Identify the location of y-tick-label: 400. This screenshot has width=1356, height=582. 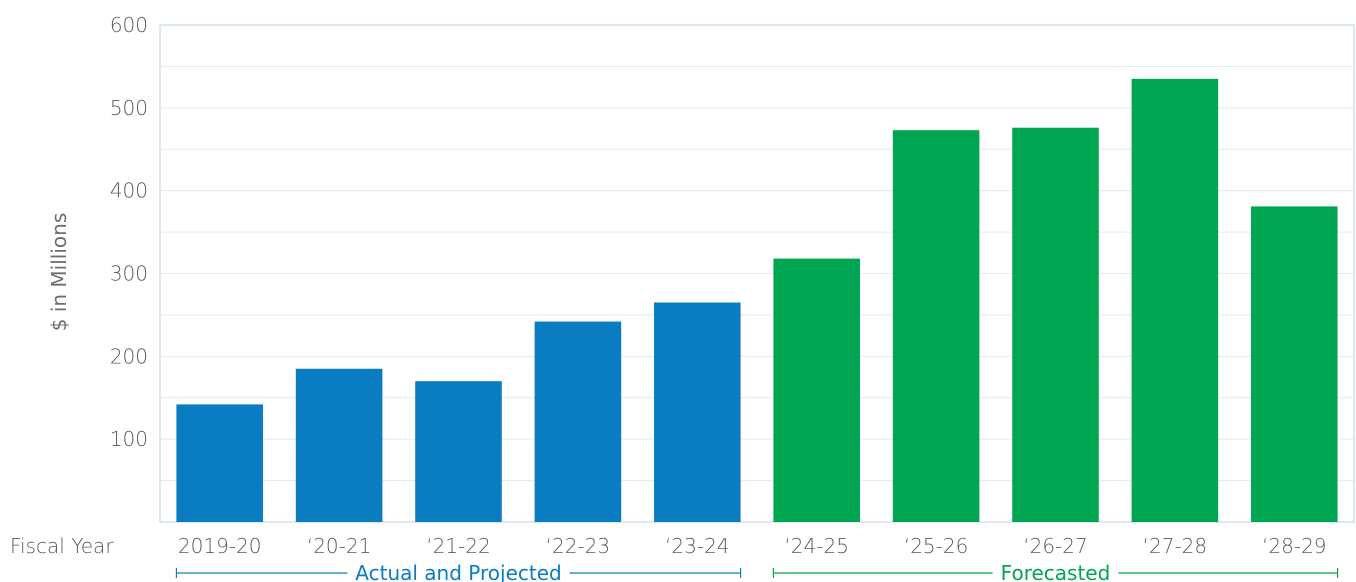
(129, 191).